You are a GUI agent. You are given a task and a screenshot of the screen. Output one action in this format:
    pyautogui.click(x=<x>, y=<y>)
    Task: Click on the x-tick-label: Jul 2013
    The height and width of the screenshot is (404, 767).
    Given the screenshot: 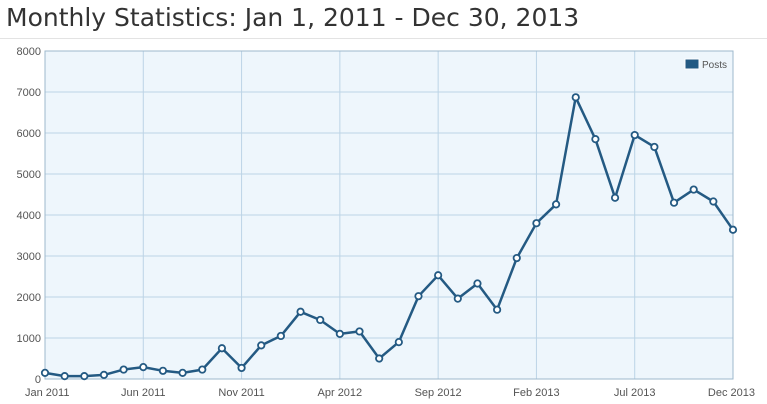 What is the action you would take?
    pyautogui.click(x=635, y=393)
    